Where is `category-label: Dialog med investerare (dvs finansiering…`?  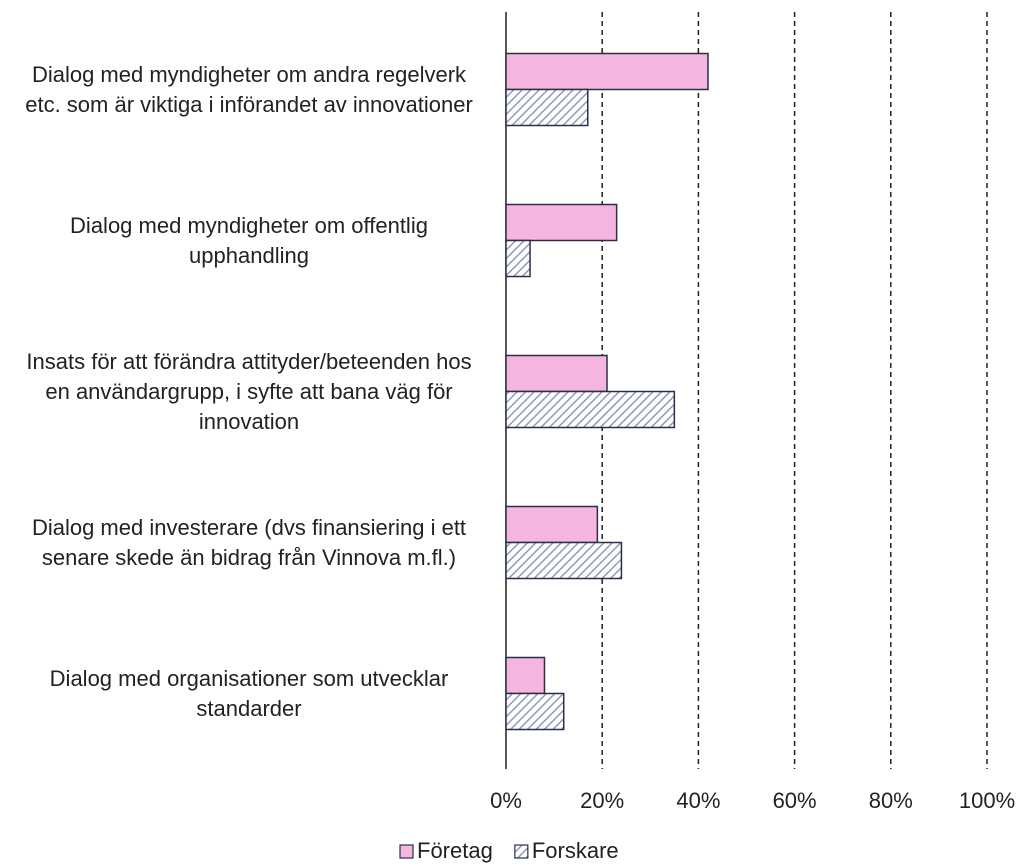 category-label: Dialog med investerare (dvs finansiering… is located at coordinates (249, 542).